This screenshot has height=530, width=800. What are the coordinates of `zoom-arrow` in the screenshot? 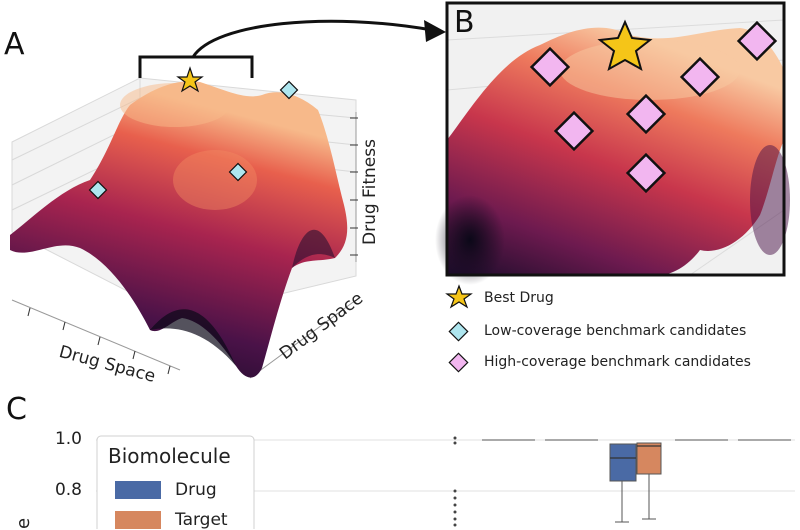 It's located at (312, 38).